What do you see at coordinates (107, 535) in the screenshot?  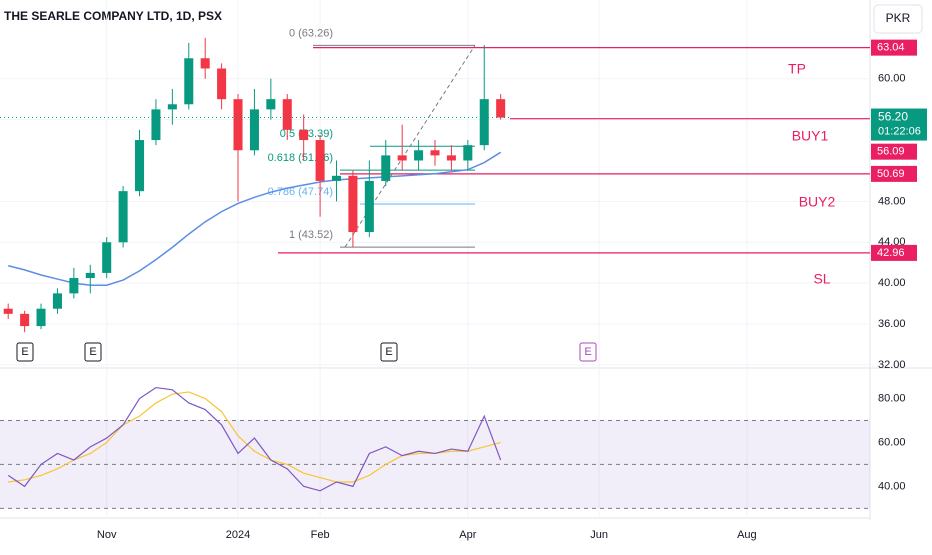 I see `x-tick-label: Nov` at bounding box center [107, 535].